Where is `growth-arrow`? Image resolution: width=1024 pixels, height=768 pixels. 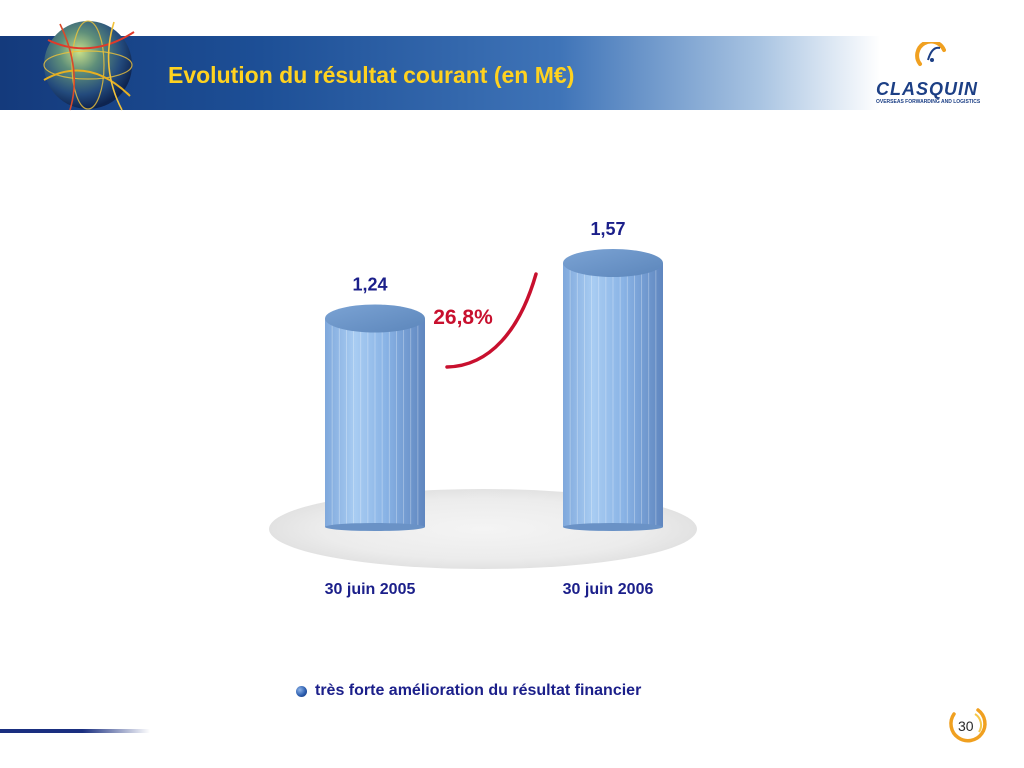 growth-arrow is located at coordinates (491, 320).